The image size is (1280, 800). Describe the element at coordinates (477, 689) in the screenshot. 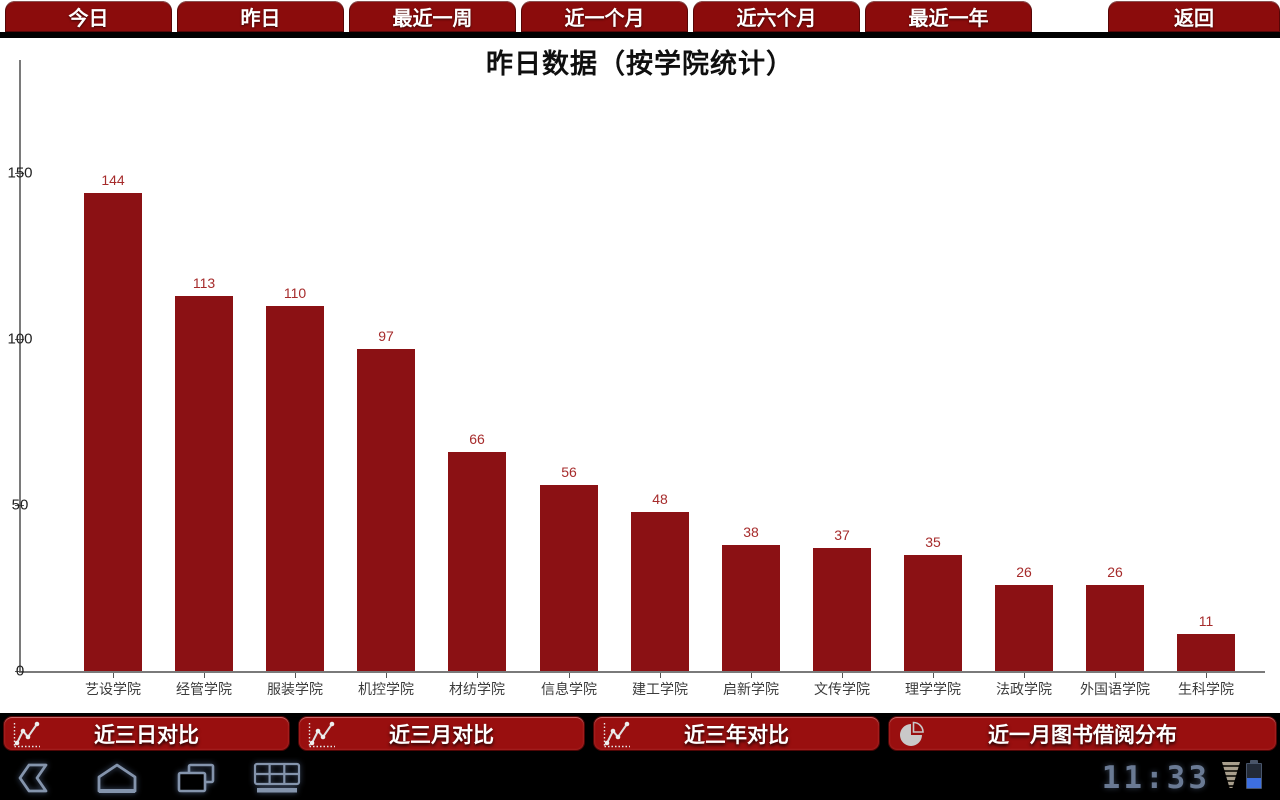

I see `x-axis-category-label: 材纺学院` at that location.